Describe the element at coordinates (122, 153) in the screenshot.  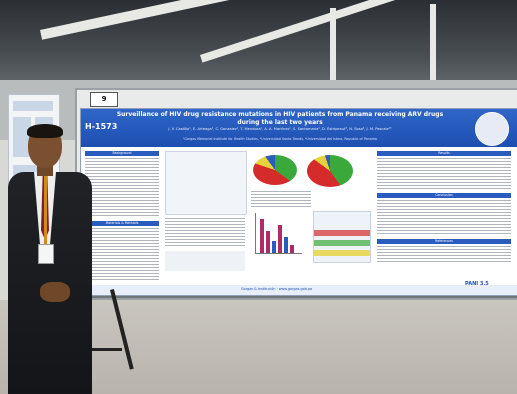
I see `section-heading-background: Background` at that location.